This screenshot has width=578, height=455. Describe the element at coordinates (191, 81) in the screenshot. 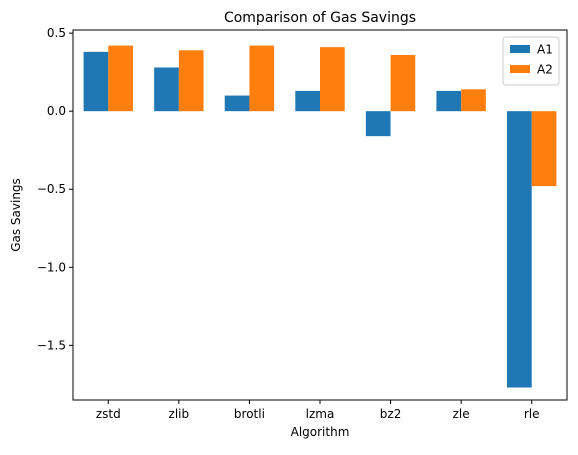

I see `bar-a2-zlib` at that location.